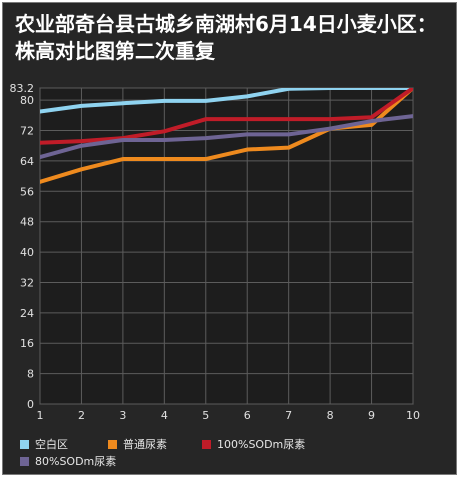 The width and height of the screenshot is (461, 479). I want to click on y-tick-label: 83.2, so click(22, 88).